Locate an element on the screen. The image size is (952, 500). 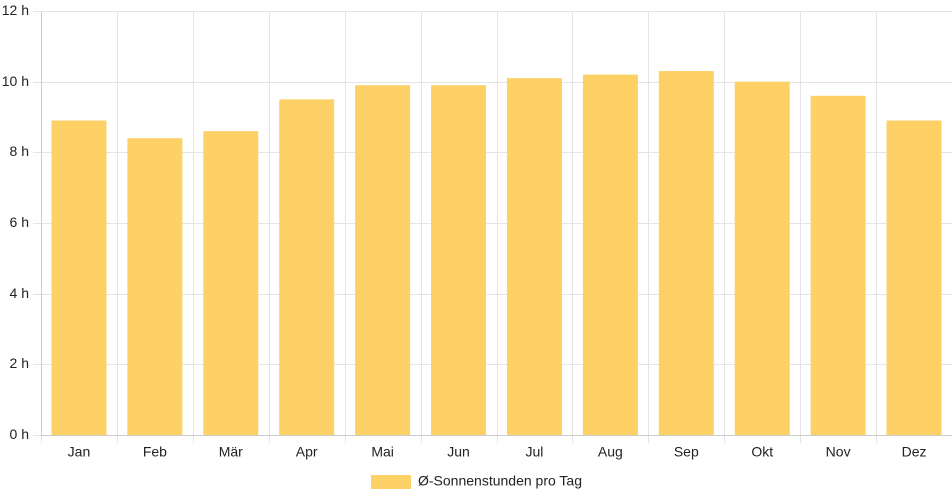
bar-apr is located at coordinates (307, 267).